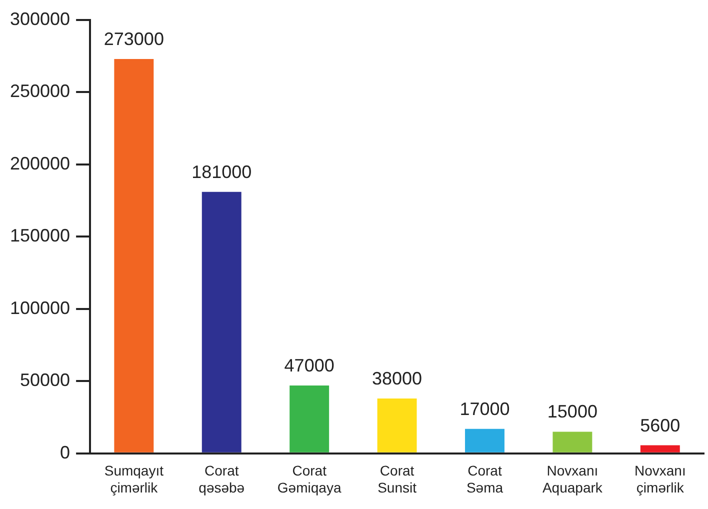 The height and width of the screenshot is (509, 708). Describe the element at coordinates (397, 378) in the screenshot. I see `data-label: 38000` at that location.